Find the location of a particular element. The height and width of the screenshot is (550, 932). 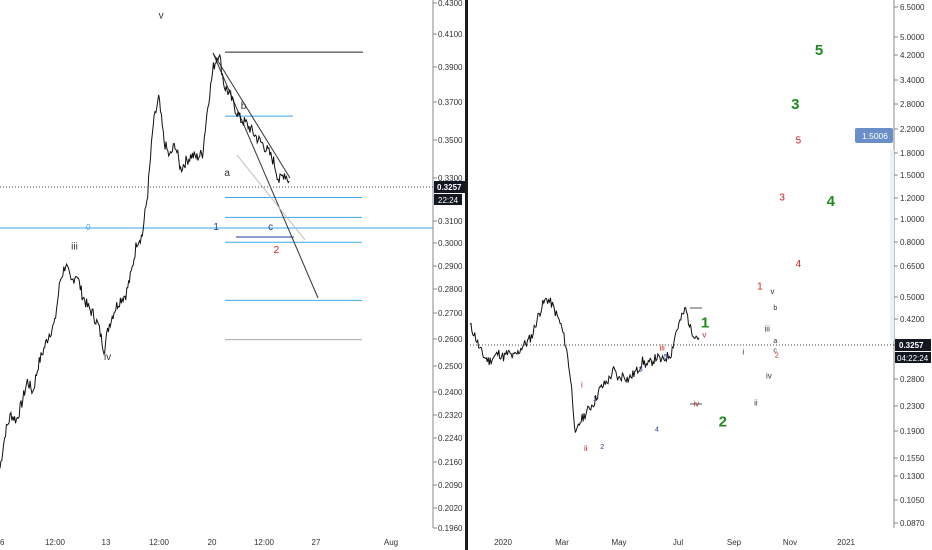

right-y-tick-label: 0.4200 is located at coordinates (912, 319).